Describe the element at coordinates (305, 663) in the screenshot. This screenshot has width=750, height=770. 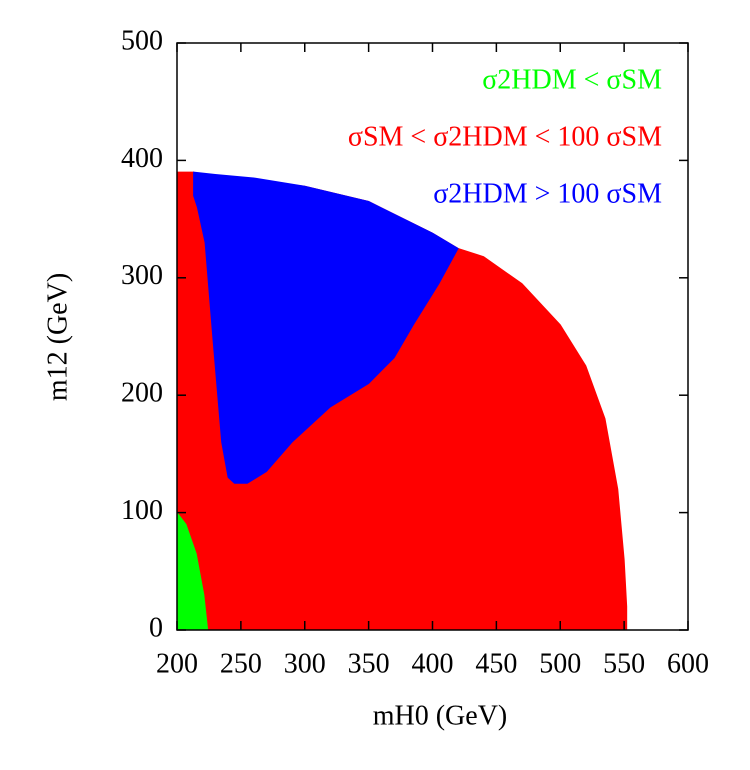
I see `x-tick-label: 300` at that location.